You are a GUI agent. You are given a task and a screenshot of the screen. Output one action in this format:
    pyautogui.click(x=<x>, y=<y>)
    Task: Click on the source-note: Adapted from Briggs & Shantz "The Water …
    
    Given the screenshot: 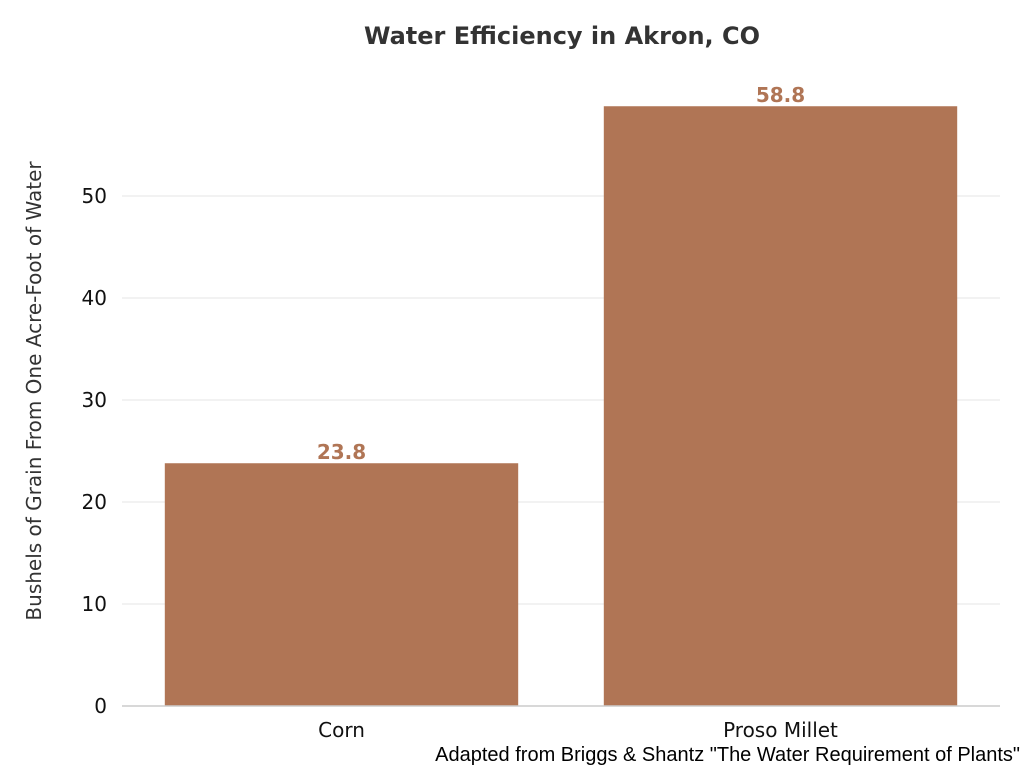 What is the action you would take?
    pyautogui.click(x=727, y=755)
    